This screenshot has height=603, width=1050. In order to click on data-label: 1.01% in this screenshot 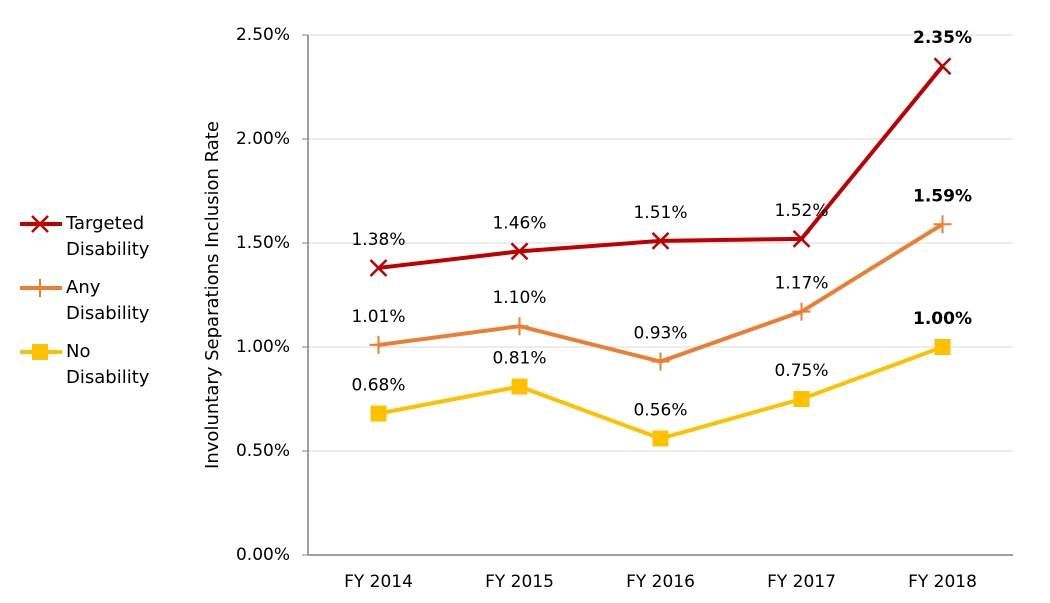, I will do `click(378, 317)`.